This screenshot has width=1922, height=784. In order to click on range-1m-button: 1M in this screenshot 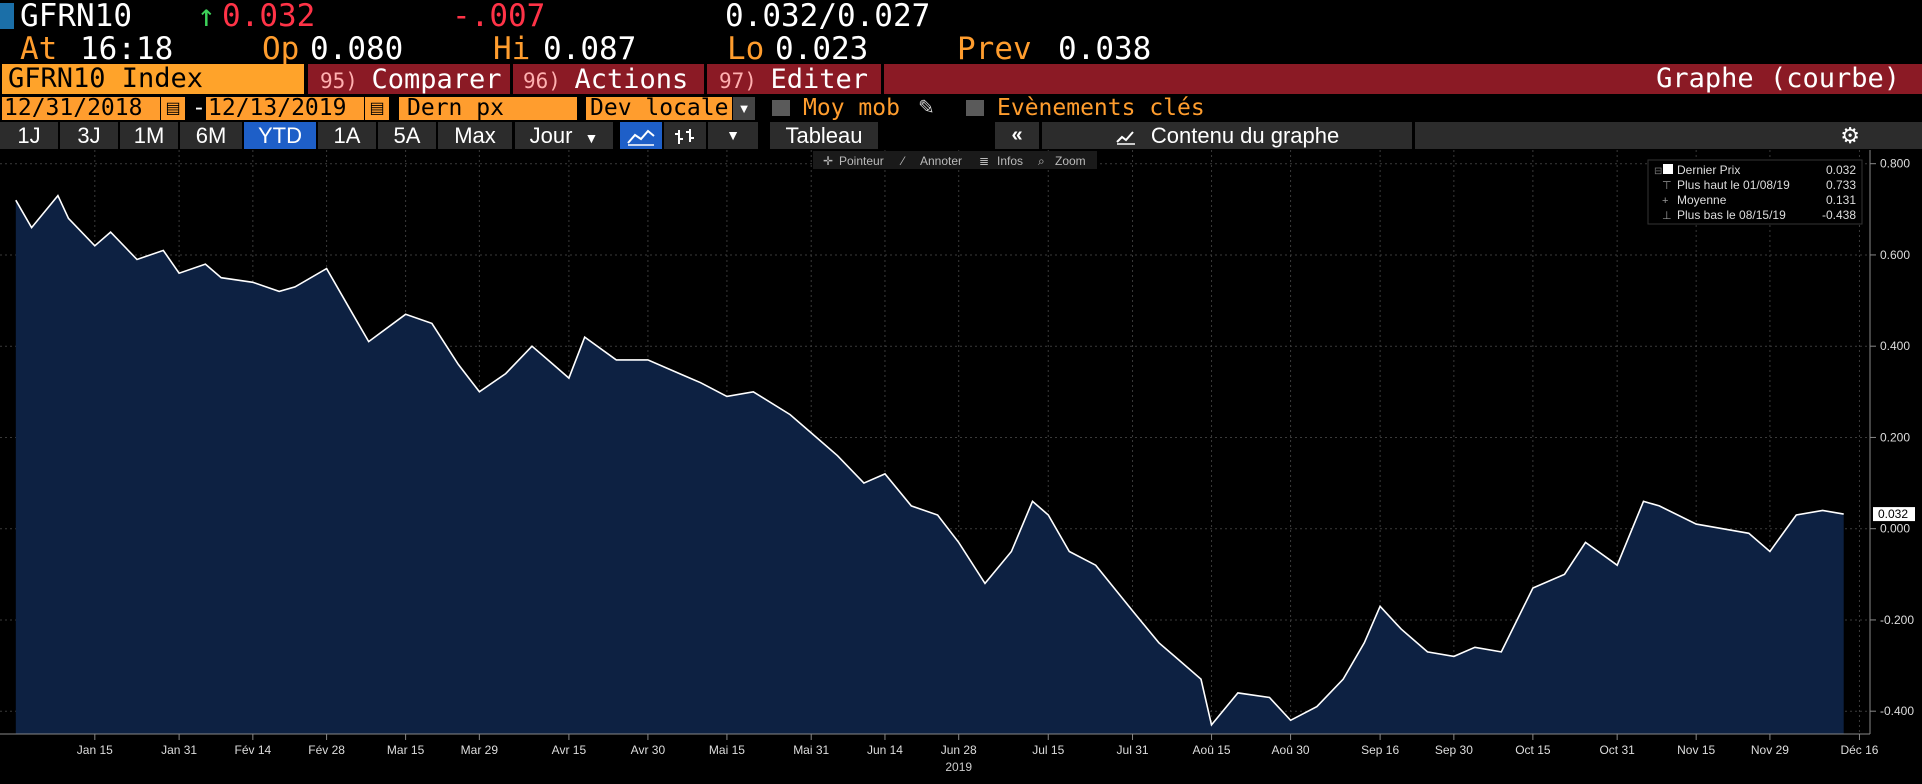, I will do `click(149, 135)`.